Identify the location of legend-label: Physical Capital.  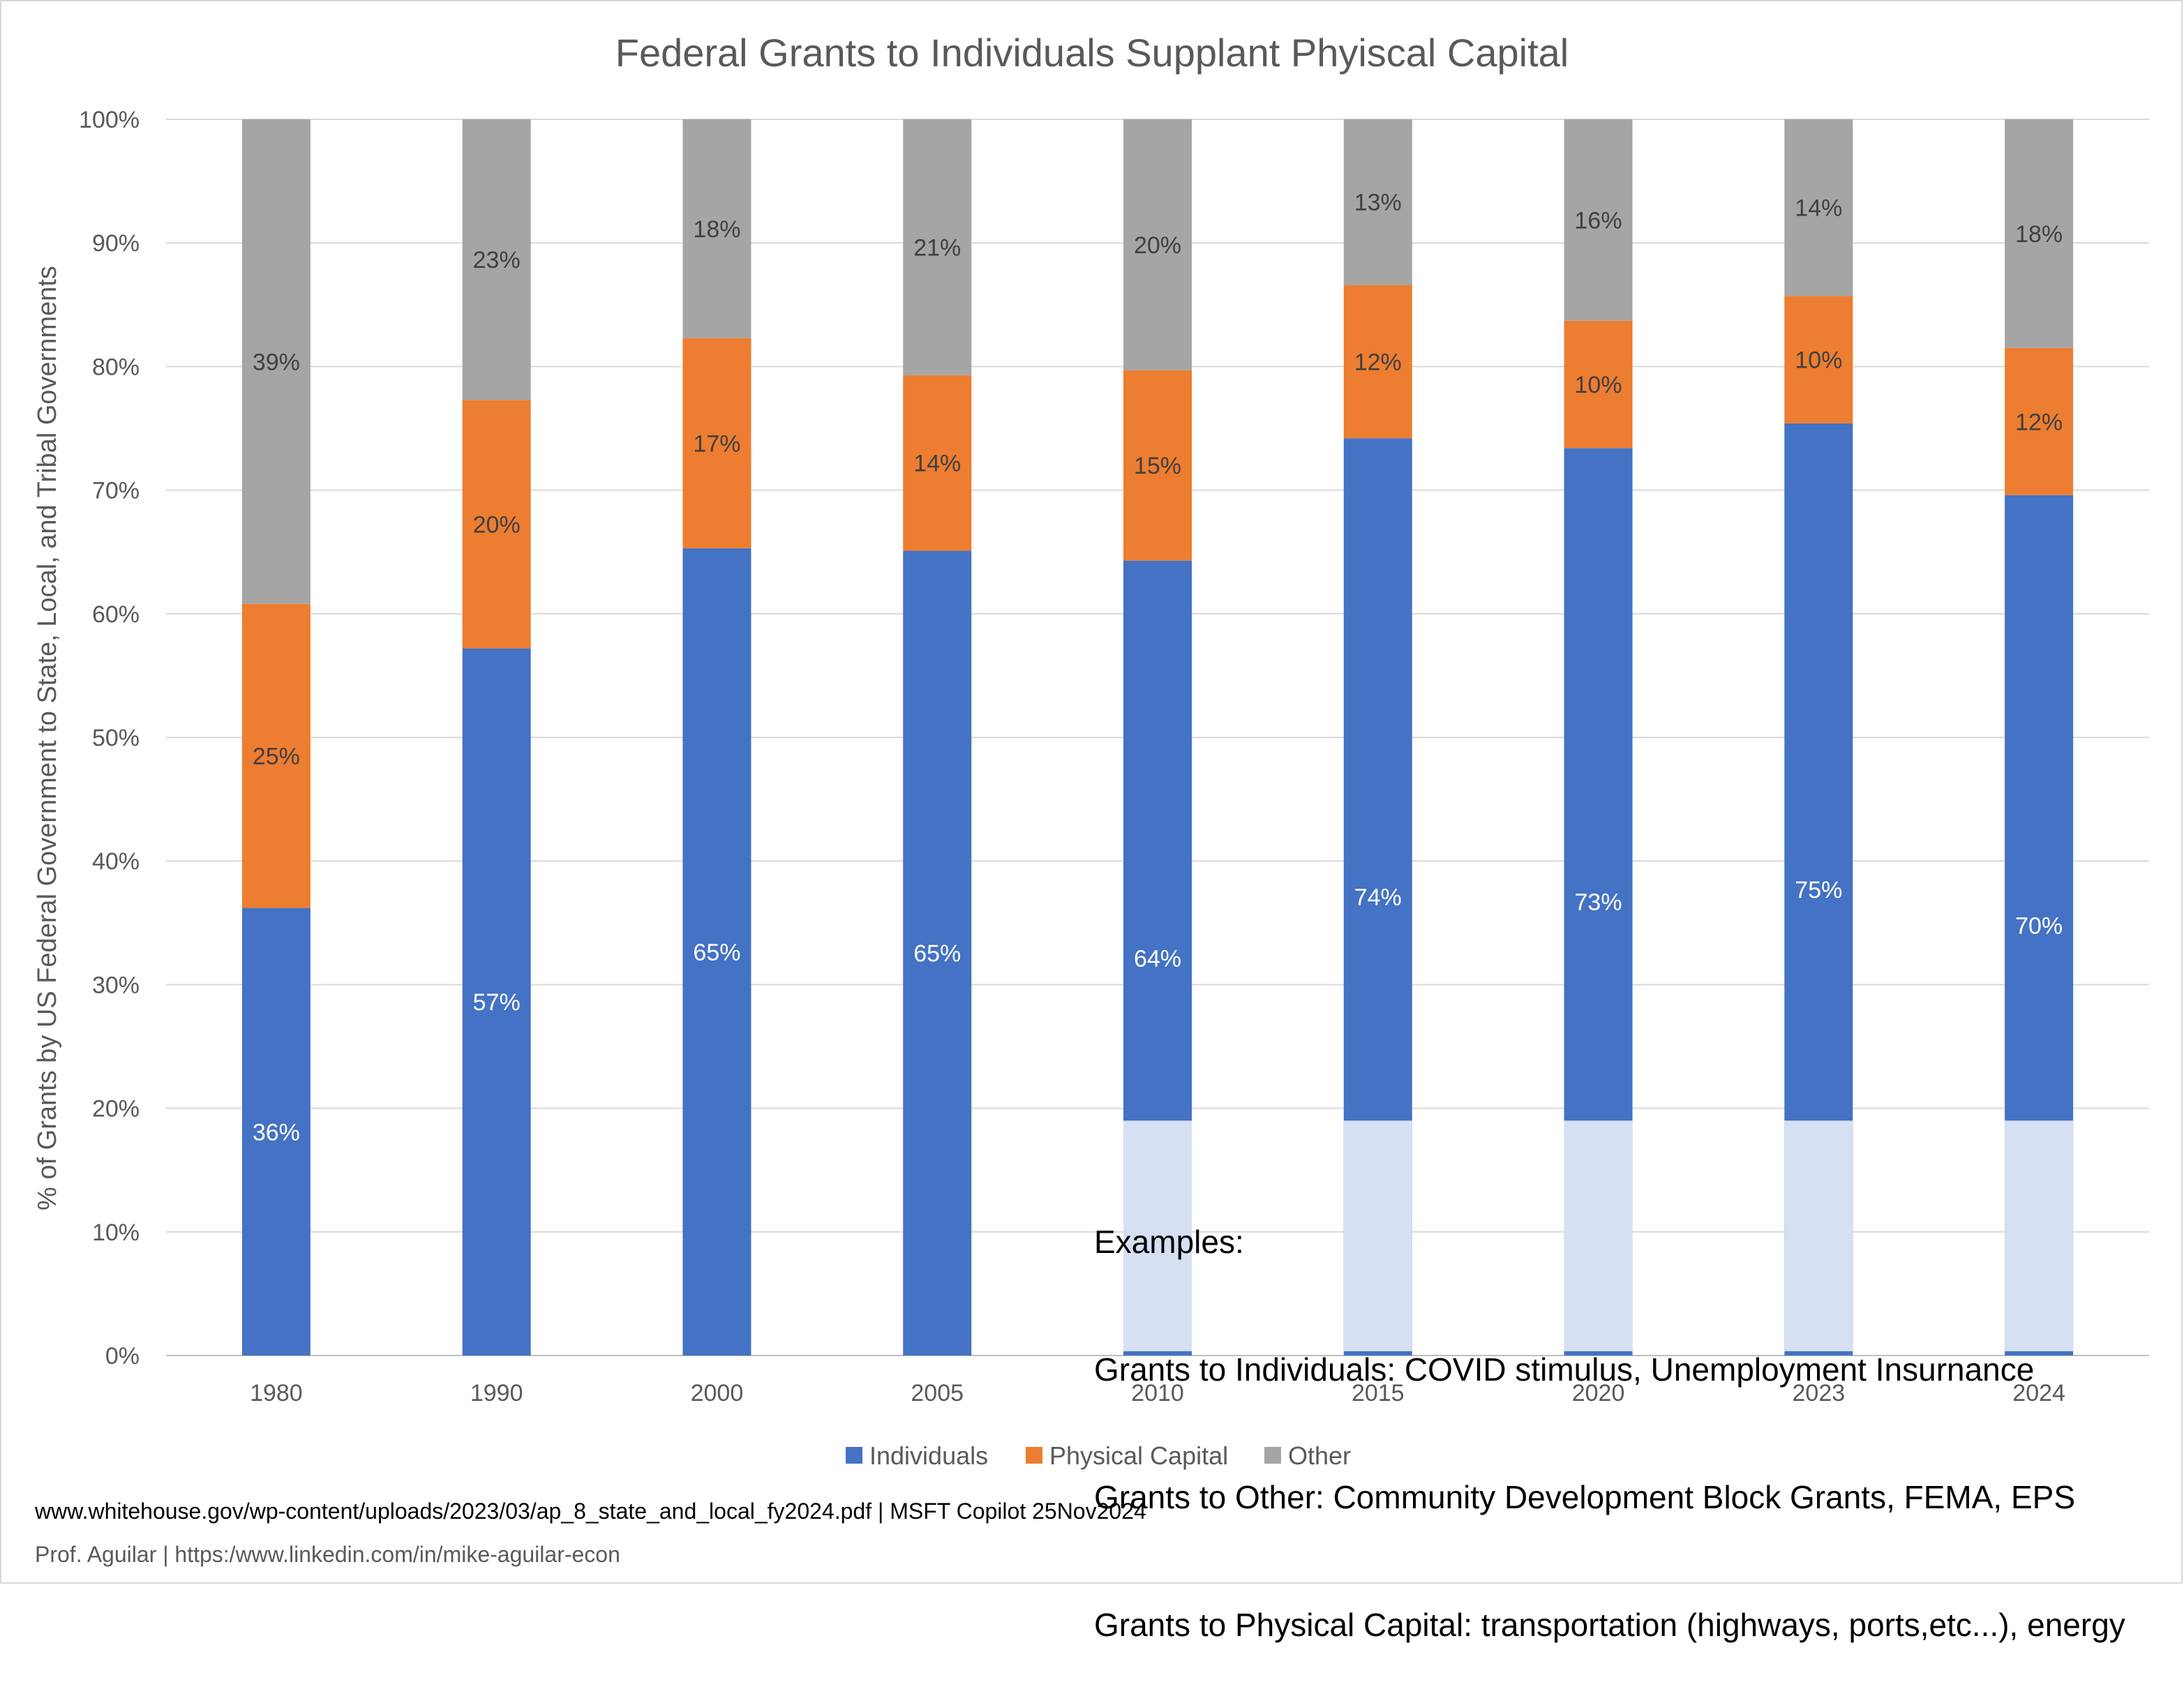
(1138, 1455).